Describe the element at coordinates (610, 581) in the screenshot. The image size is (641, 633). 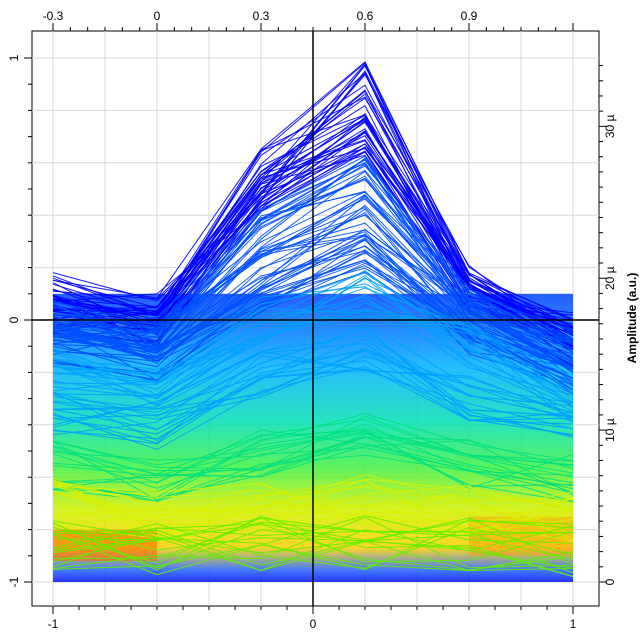
I see `tick-label-right: 0` at that location.